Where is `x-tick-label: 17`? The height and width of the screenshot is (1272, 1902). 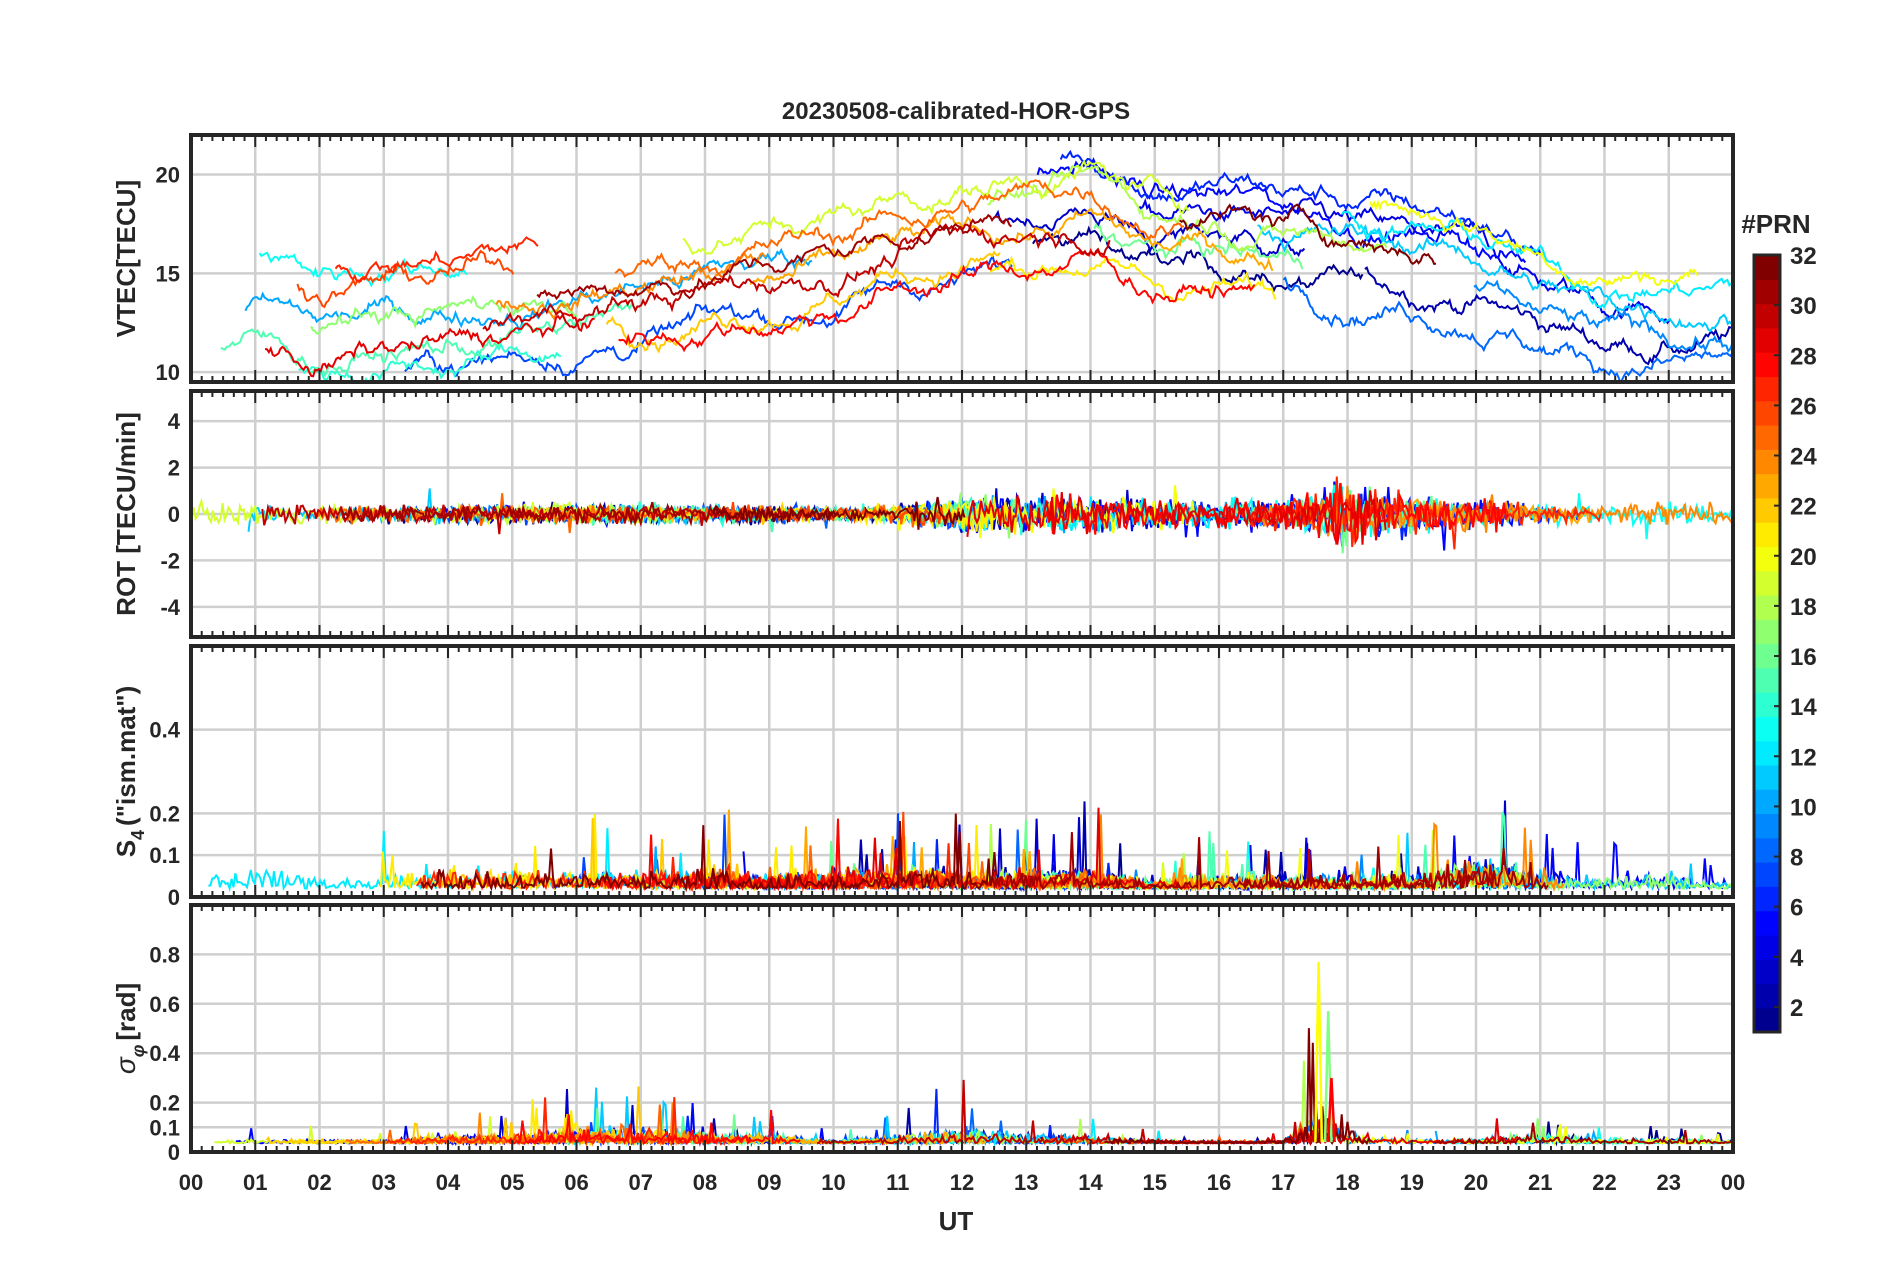
x-tick-label: 17 is located at coordinates (1283, 1182).